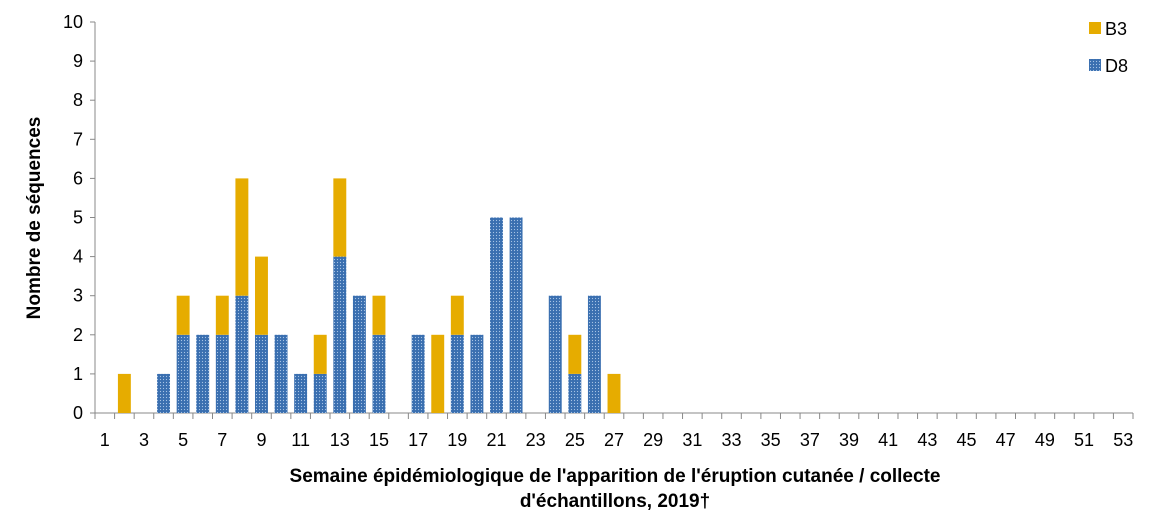 Image resolution: width=1150 pixels, height=531 pixels. What do you see at coordinates (78, 413) in the screenshot?
I see `y-tick-label: 0` at bounding box center [78, 413].